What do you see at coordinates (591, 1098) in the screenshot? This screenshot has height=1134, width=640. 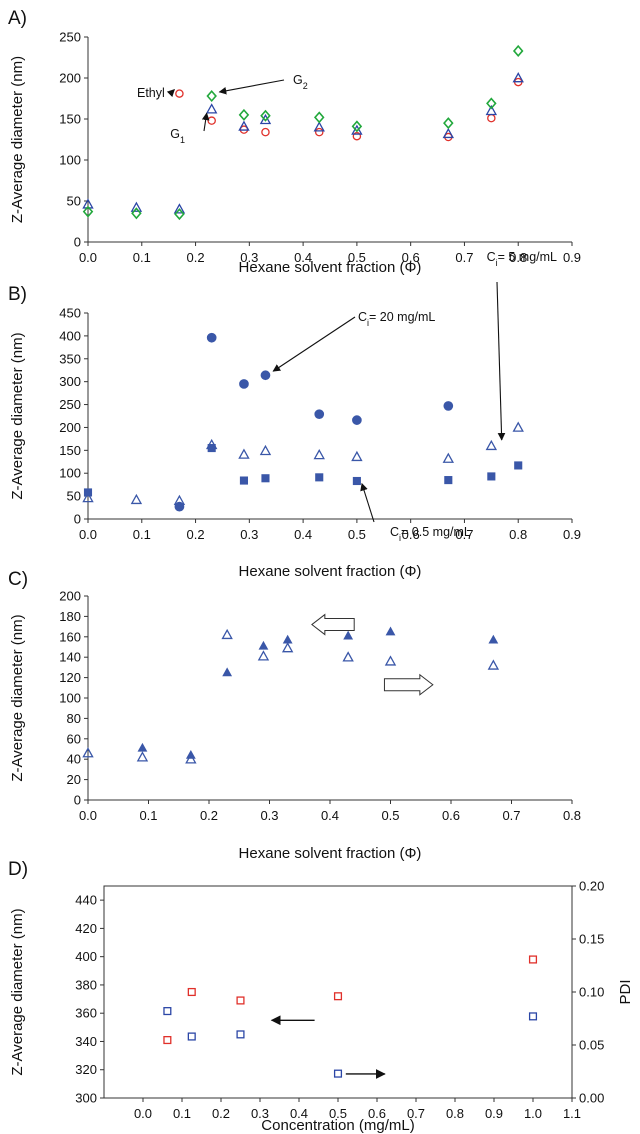 I see `y2-tick-label: 0.00` at bounding box center [591, 1098].